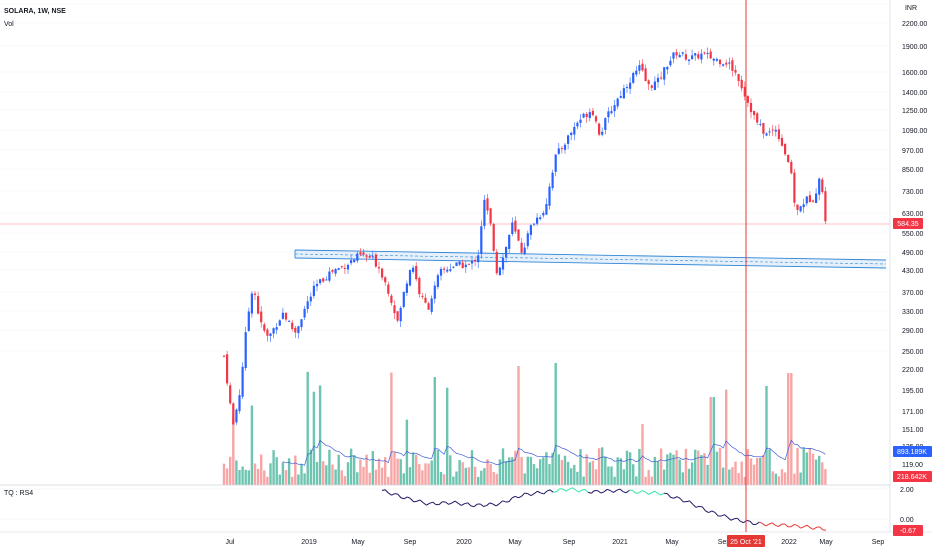 The height and width of the screenshot is (550, 932). I want to click on time-tick-label: Sep, so click(569, 542).